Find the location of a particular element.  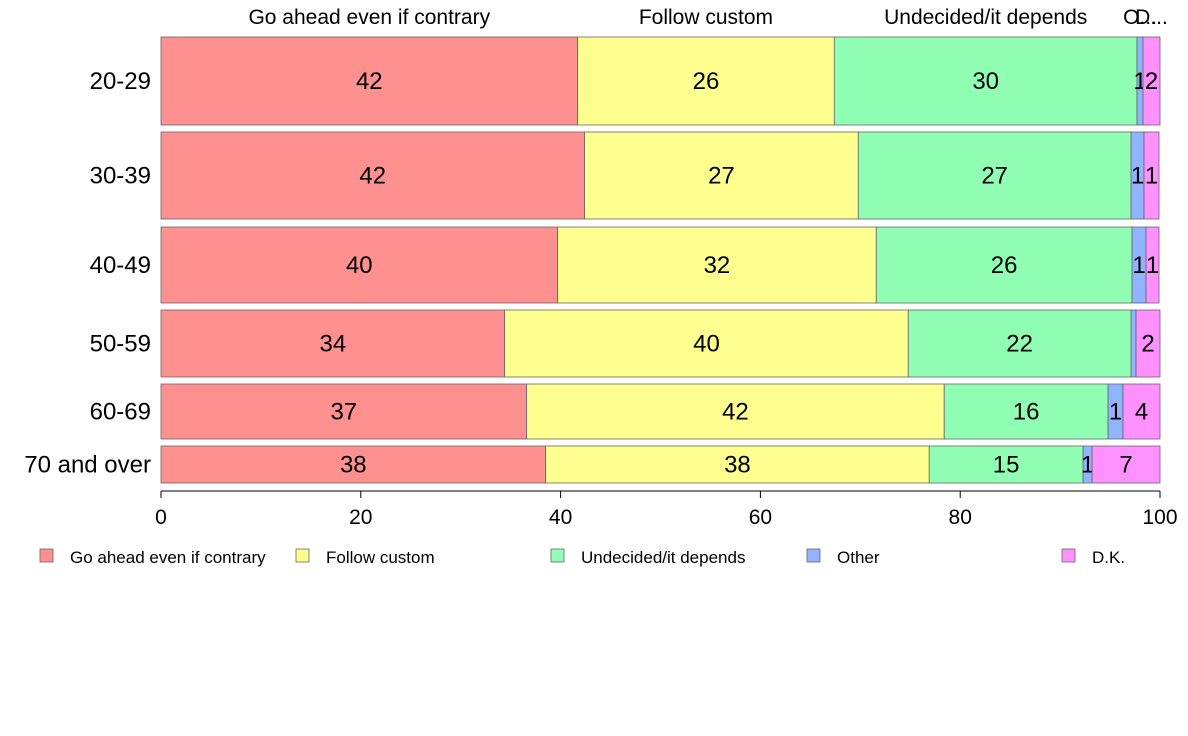

category-label: 50-59 is located at coordinates (120, 344).